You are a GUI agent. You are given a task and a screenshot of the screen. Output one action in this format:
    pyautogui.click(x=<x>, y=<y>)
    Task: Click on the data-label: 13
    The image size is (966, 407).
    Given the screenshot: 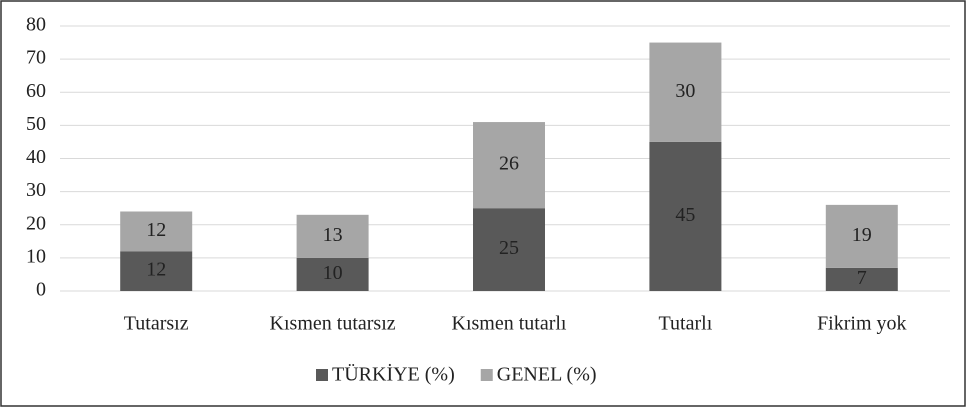 What is the action you would take?
    pyautogui.click(x=333, y=235)
    